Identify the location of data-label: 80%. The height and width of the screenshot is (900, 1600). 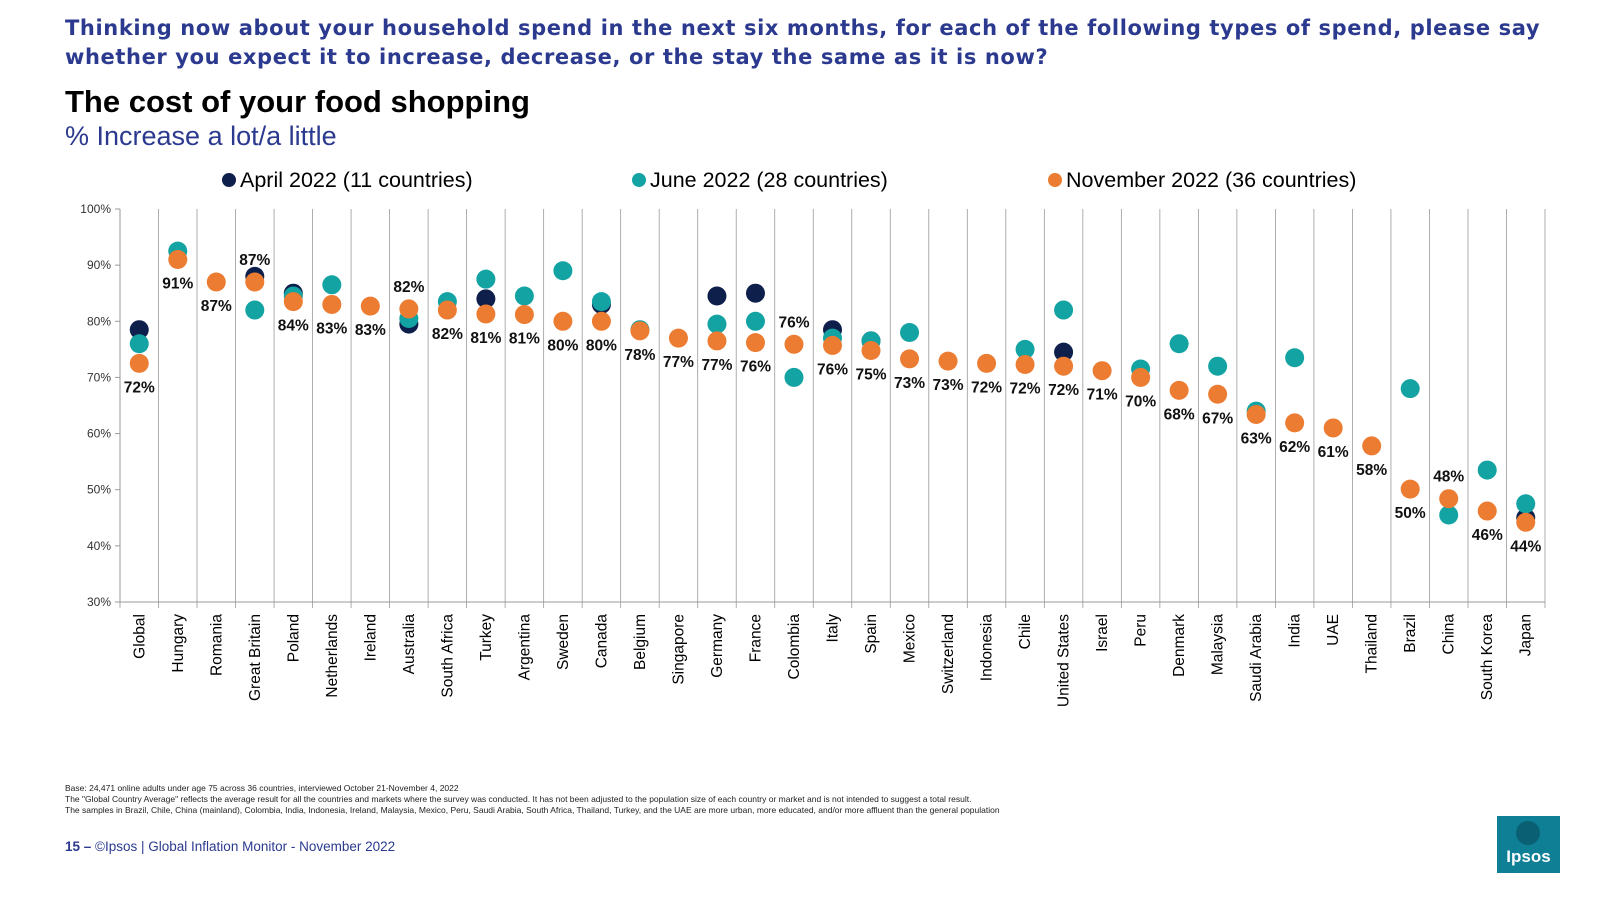
(562, 345).